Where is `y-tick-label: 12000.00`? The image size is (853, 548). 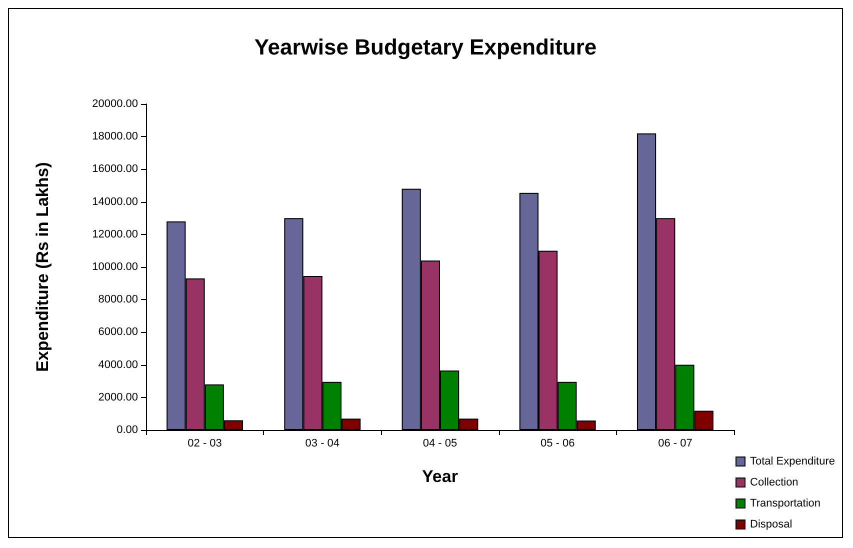 y-tick-label: 12000.00 is located at coordinates (115, 234).